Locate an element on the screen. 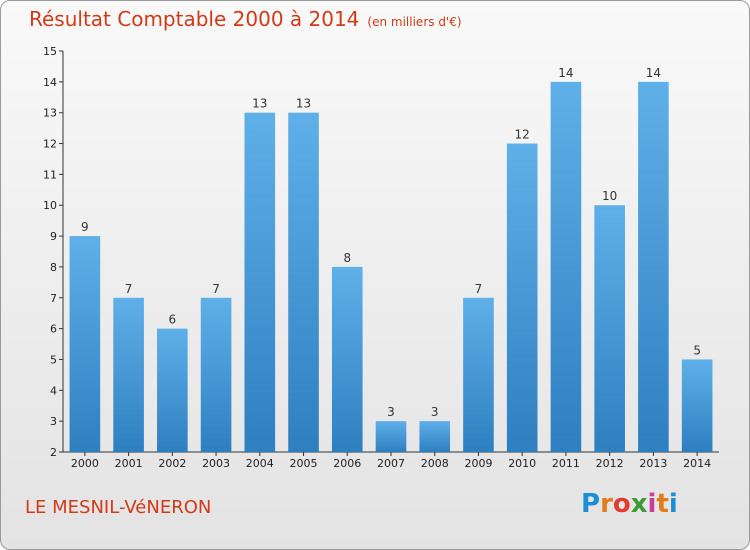 The width and height of the screenshot is (750, 550). x-tick-label: 2000 is located at coordinates (85, 463).